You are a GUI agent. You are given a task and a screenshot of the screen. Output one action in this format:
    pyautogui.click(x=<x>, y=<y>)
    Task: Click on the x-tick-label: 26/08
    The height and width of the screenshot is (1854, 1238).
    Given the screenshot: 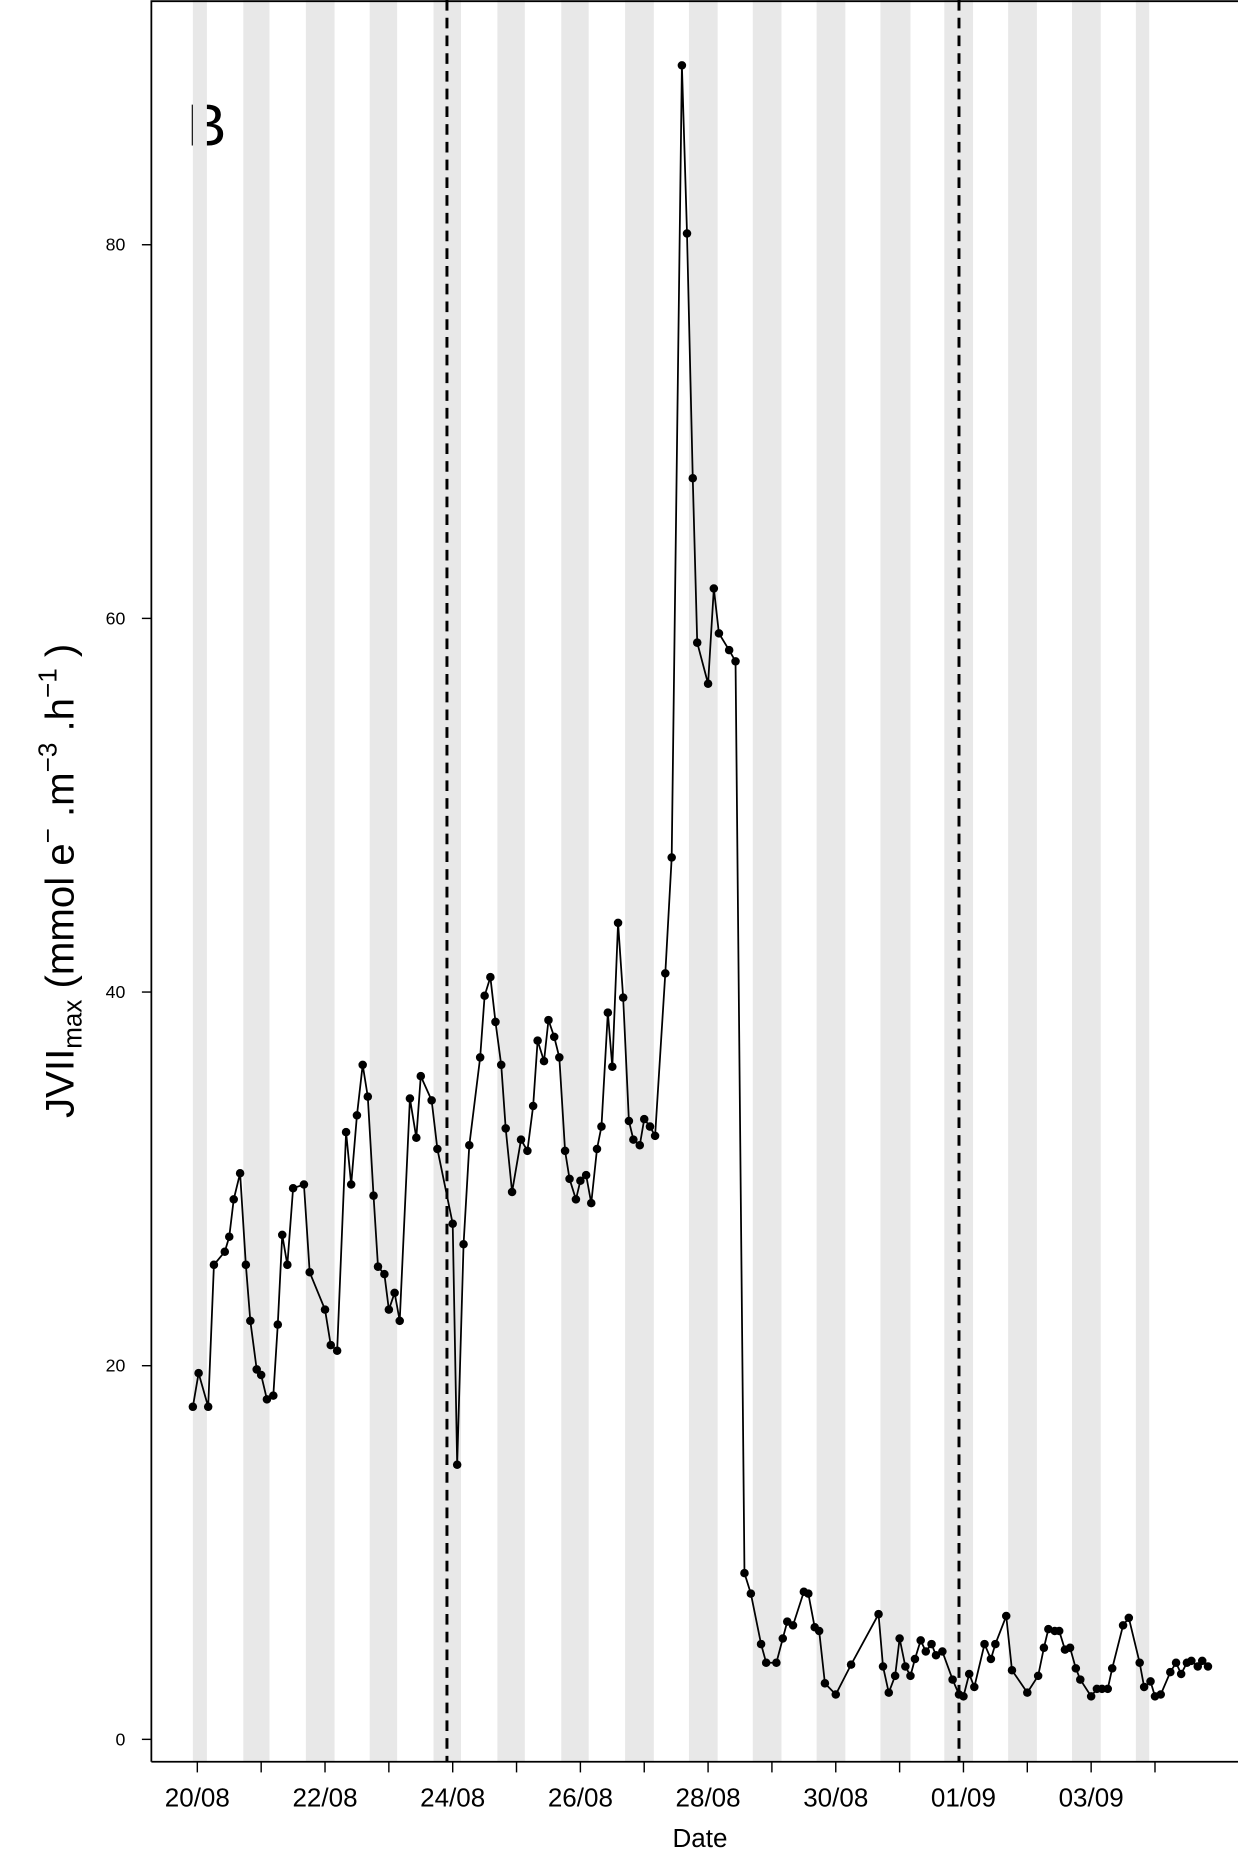 What is the action you would take?
    pyautogui.click(x=580, y=1798)
    